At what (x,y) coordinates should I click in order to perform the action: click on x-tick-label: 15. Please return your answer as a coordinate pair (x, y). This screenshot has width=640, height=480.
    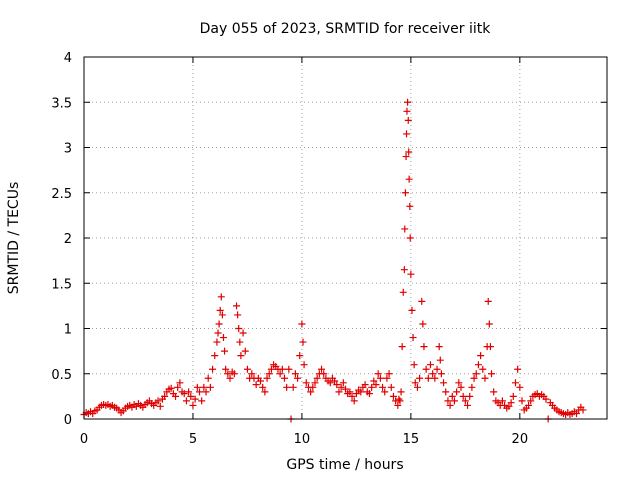
    Looking at the image, I should click on (411, 439).